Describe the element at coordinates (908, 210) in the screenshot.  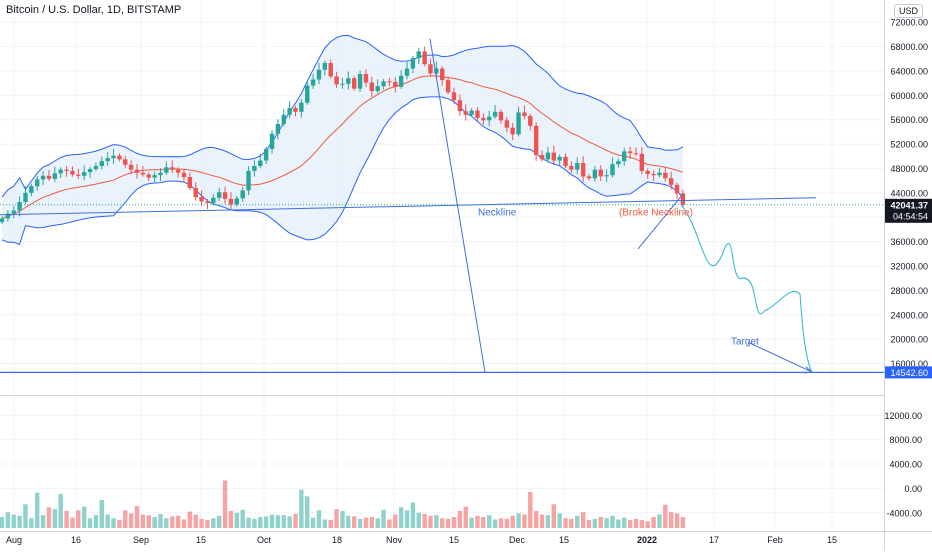
I see `last-price-tag-bg` at that location.